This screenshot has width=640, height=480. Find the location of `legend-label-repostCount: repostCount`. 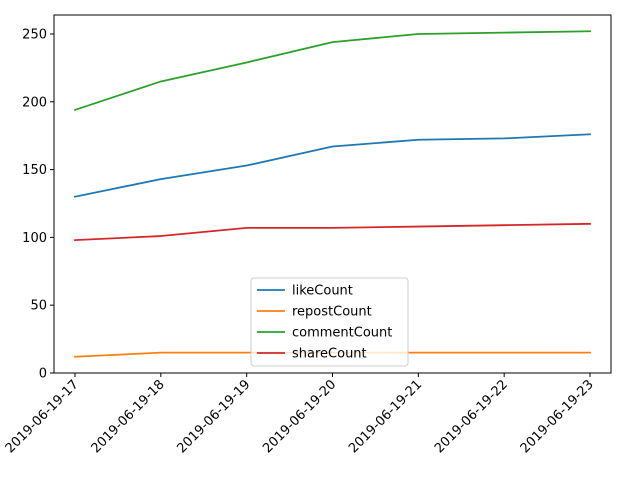

legend-label-repostCount: repostCount is located at coordinates (332, 312).